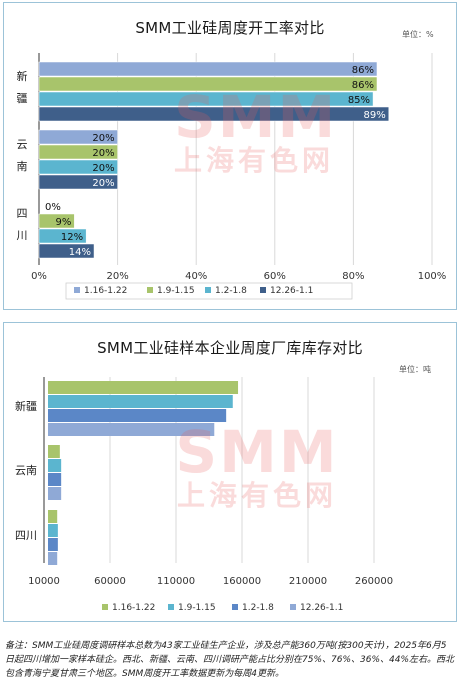  What do you see at coordinates (375, 115) in the screenshot?
I see `data-label: 89%` at bounding box center [375, 115].